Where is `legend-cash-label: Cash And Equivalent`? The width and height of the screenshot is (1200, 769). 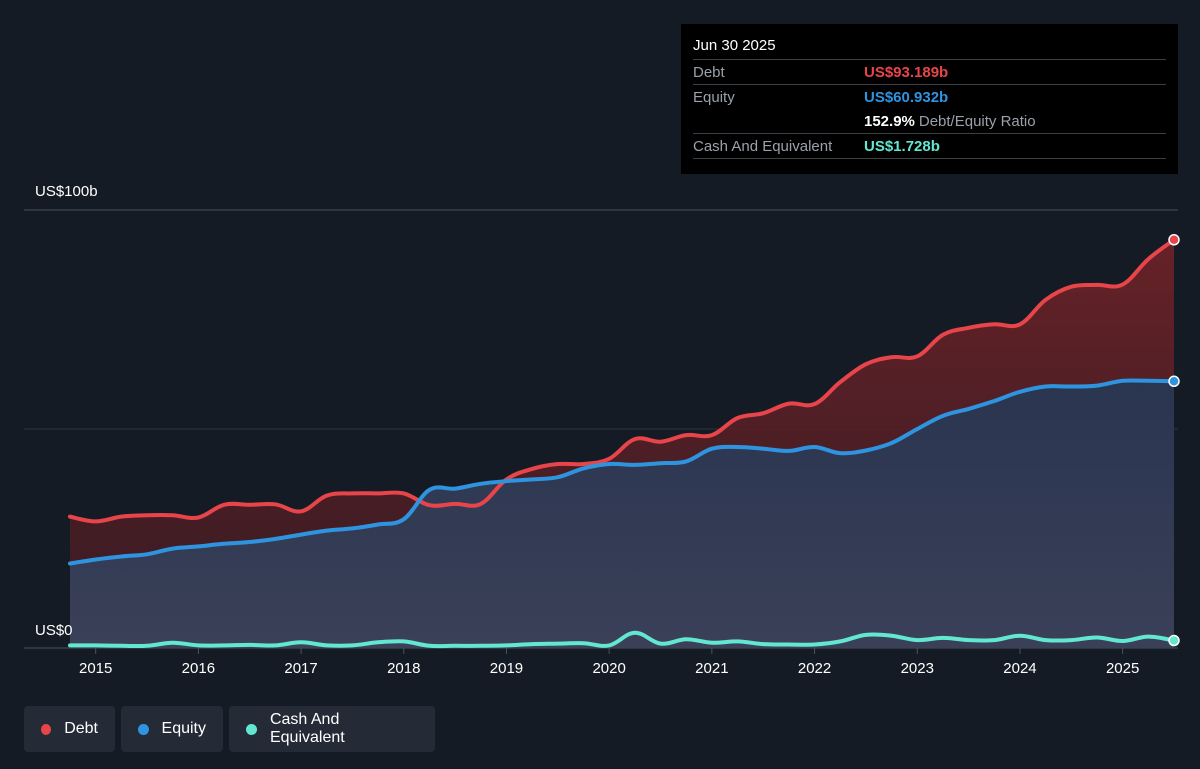 legend-cash-label: Cash And Equivalent is located at coordinates (307, 728).